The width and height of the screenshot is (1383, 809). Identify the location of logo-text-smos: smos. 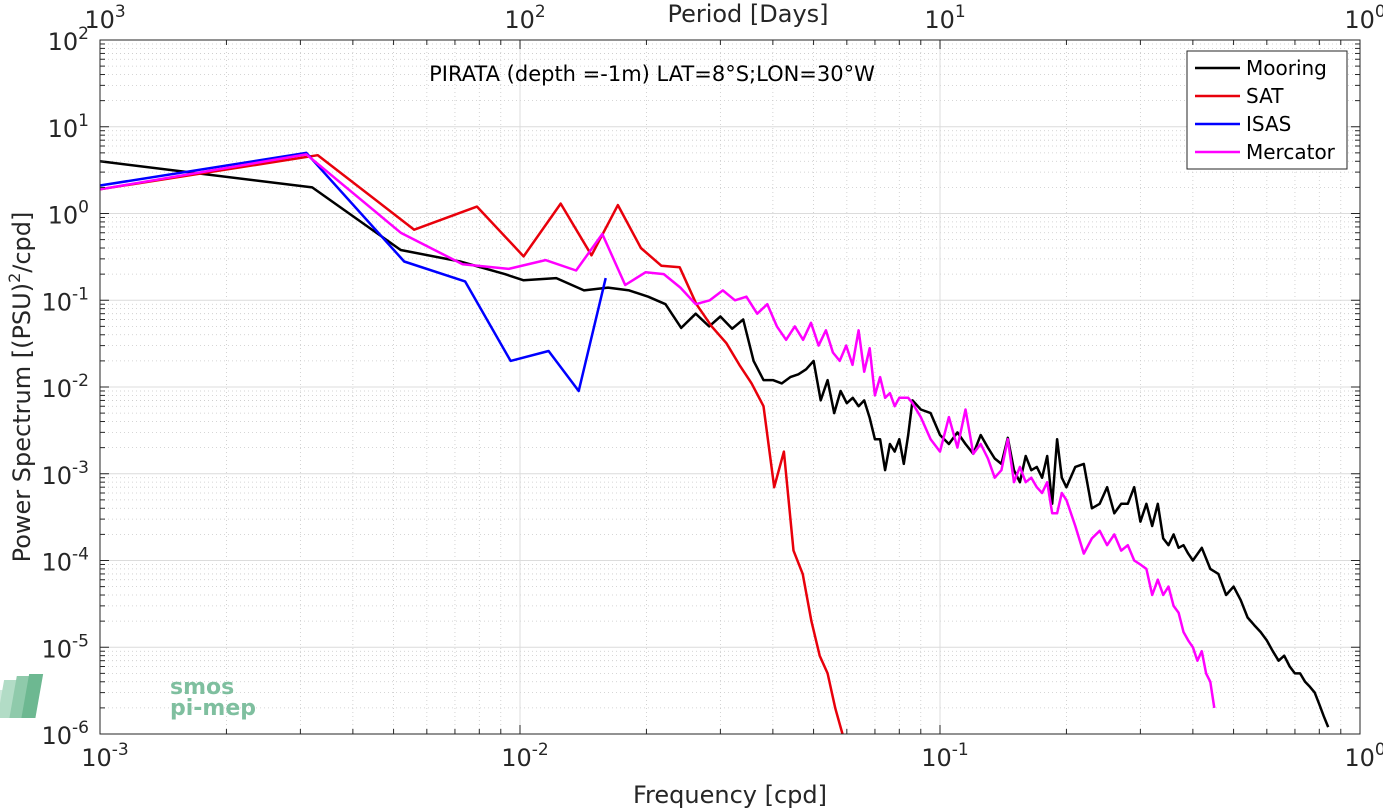
(202, 687).